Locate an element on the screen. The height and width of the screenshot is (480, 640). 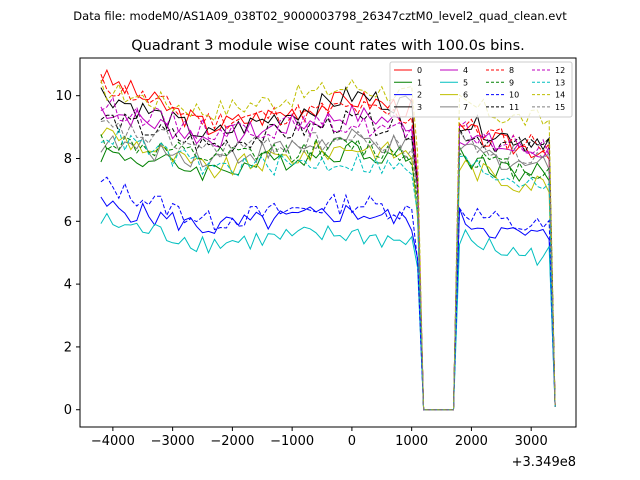
legend-label-4: 4 is located at coordinates (465, 70).